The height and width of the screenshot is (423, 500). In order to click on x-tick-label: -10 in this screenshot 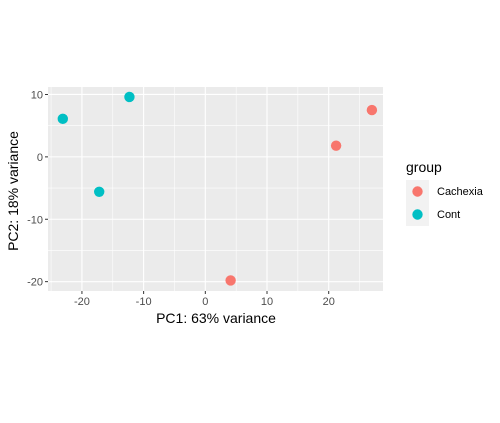, I will do `click(144, 302)`.